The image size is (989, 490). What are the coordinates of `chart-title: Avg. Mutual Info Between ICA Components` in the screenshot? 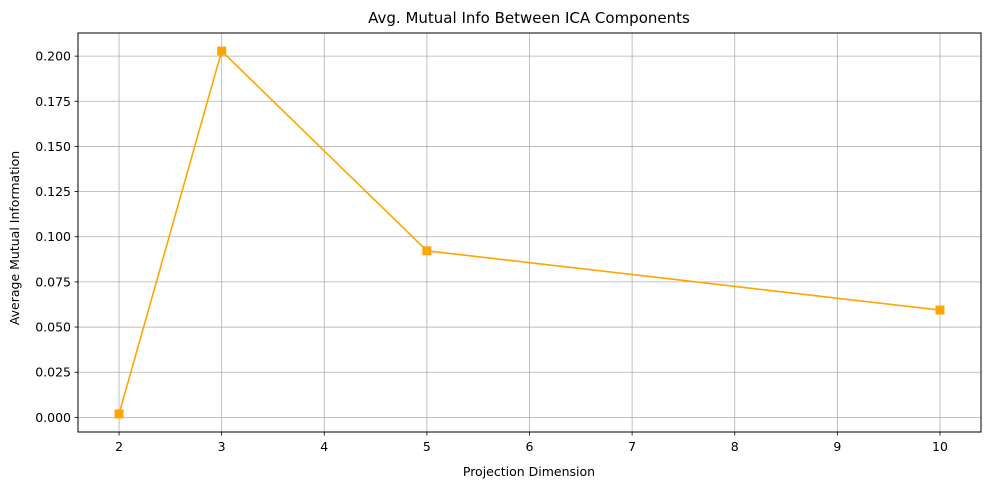 It's located at (529, 18).